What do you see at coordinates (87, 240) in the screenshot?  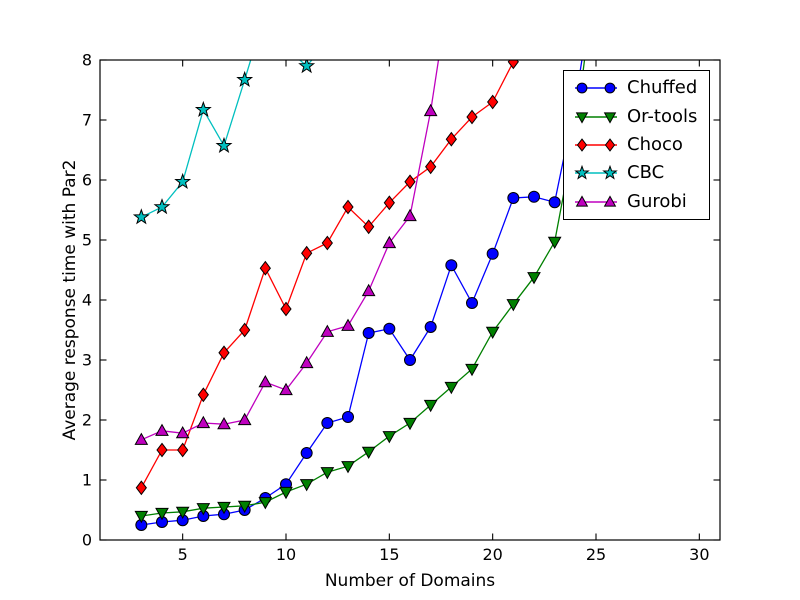 I see `y-tick-label: 5` at bounding box center [87, 240].